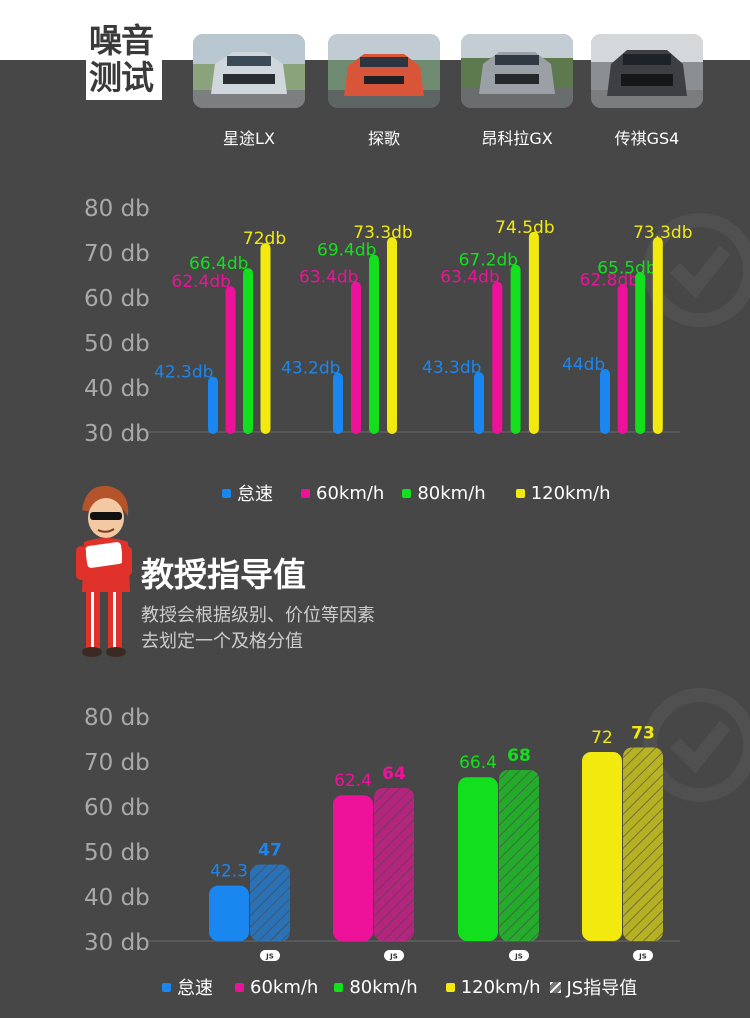 The image size is (750, 1018). What do you see at coordinates (647, 71) in the screenshot?
I see `car-photo-gs4` at bounding box center [647, 71].